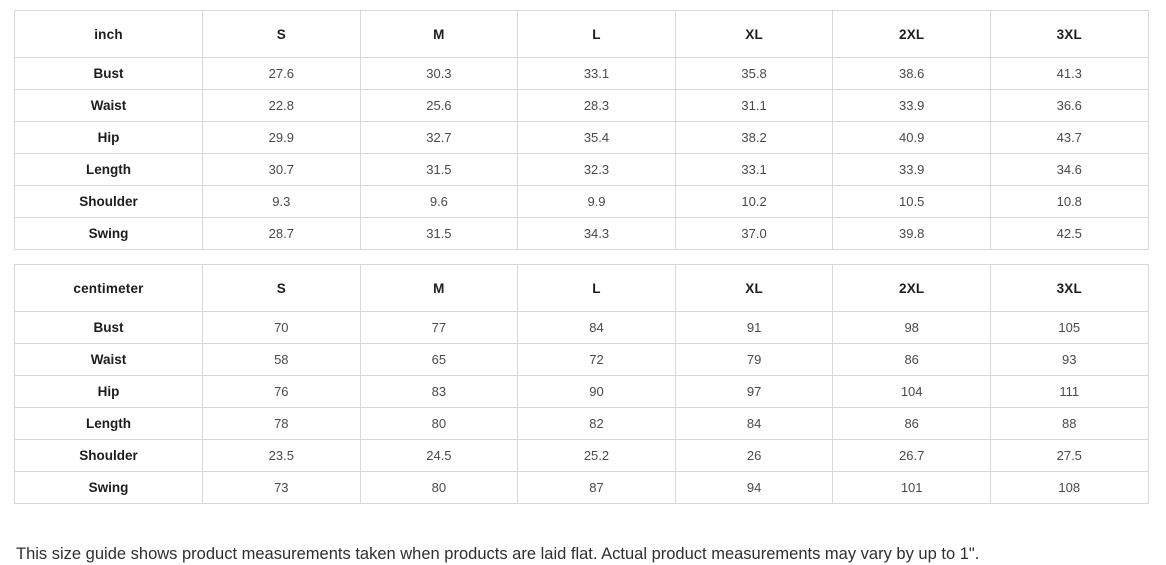 The height and width of the screenshot is (565, 1166). What do you see at coordinates (108, 34) in the screenshot?
I see `unit-header-inch: inch` at bounding box center [108, 34].